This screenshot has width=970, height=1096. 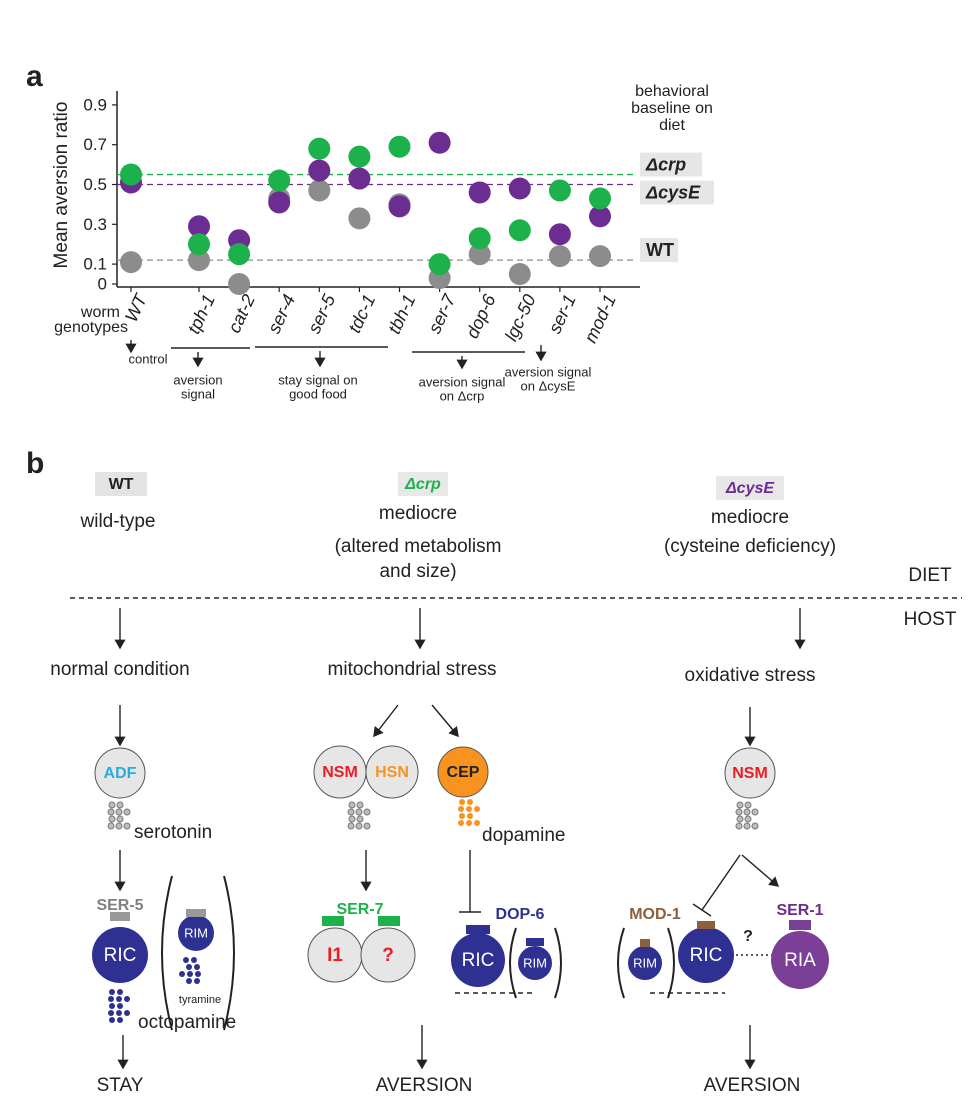 I want to click on legend-title: diet, so click(x=672, y=125).